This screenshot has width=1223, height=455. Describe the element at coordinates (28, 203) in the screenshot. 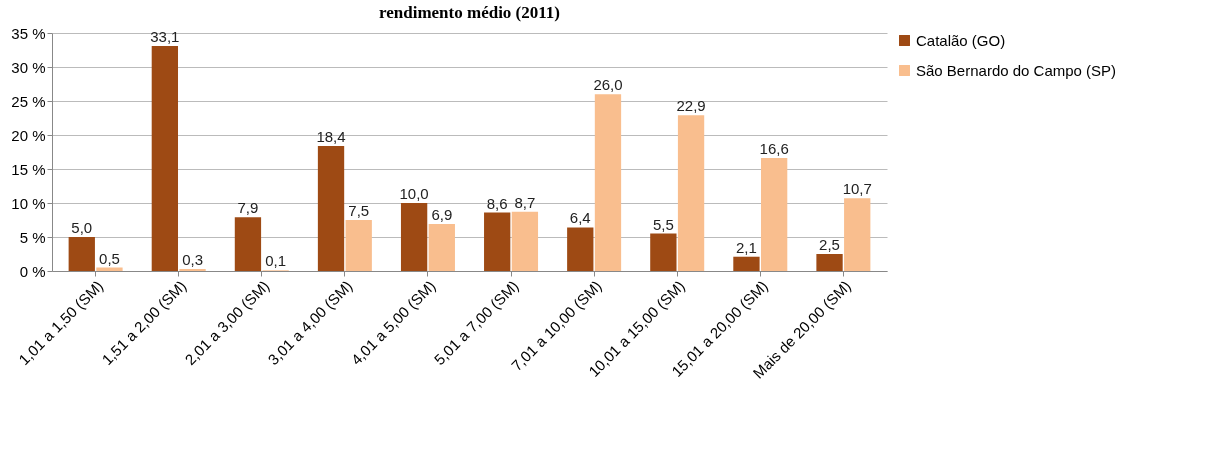

I see `y-tick-label: 10 %` at that location.